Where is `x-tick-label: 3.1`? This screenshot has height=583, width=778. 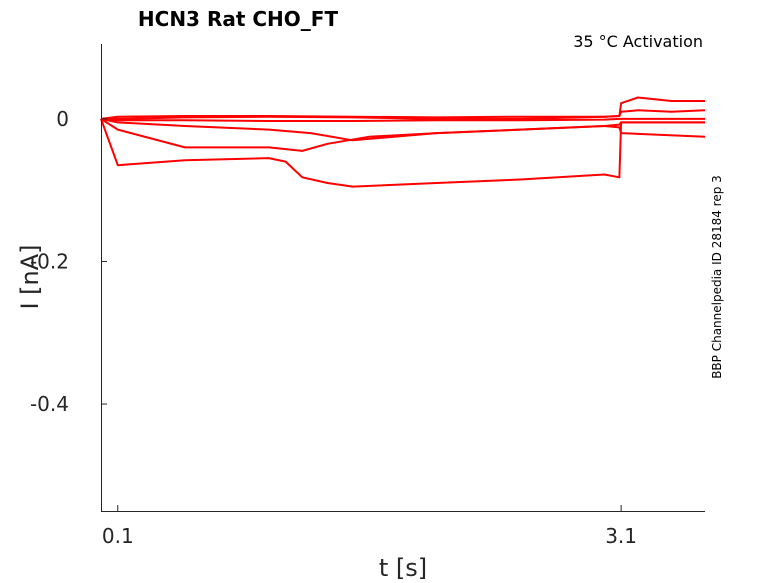 x-tick-label: 3.1 is located at coordinates (621, 536).